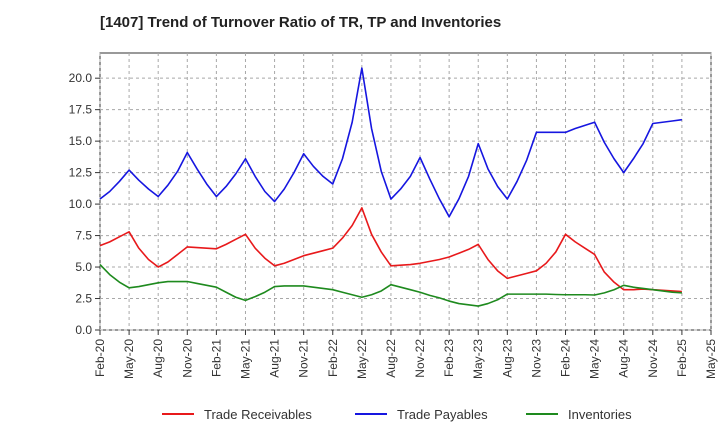 Image resolution: width=720 pixels, height=440 pixels. What do you see at coordinates (536, 358) in the screenshot?
I see `x-tick-label: Nov-23` at bounding box center [536, 358].